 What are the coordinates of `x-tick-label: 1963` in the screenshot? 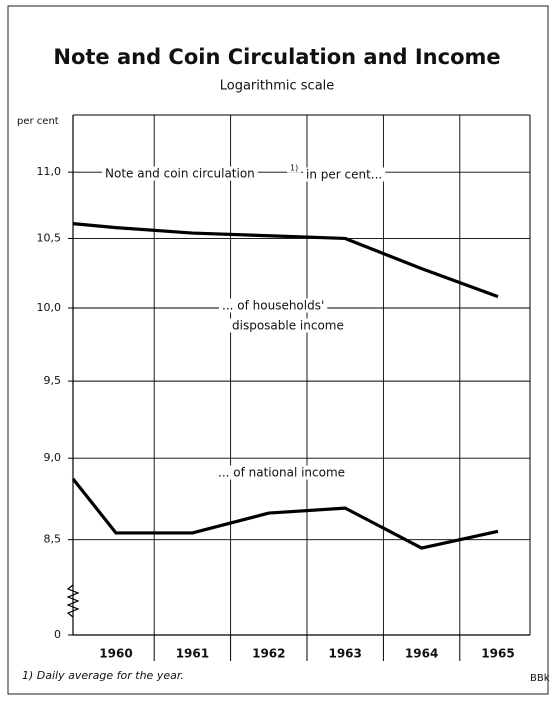 It's located at (344, 654).